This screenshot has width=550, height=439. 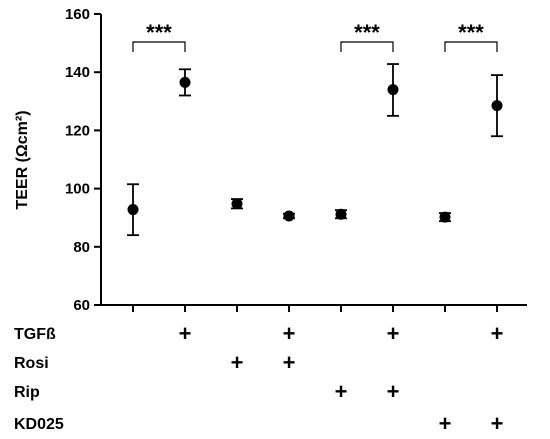 I want to click on treatment-label: Rosi, so click(x=31, y=363).